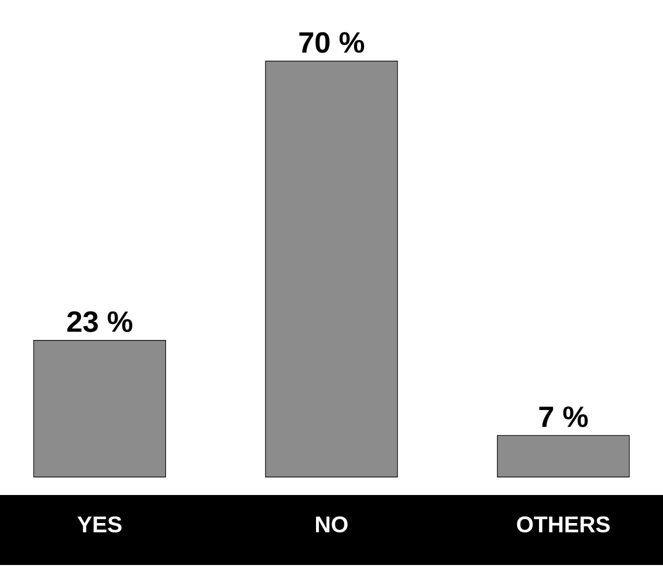  Describe the element at coordinates (332, 524) in the screenshot. I see `x-tick-label: NO` at that location.